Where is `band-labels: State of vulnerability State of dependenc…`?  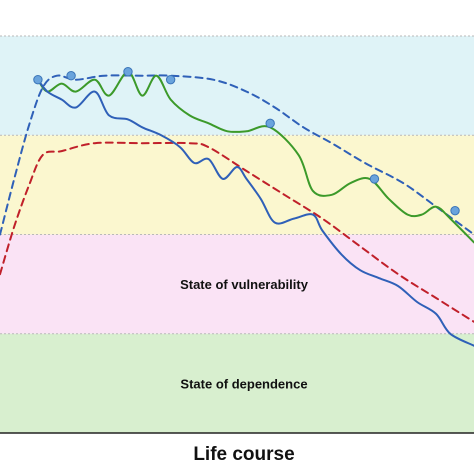
band-labels: State of vulnerability State of dependenc… is located at coordinates (244, 334).